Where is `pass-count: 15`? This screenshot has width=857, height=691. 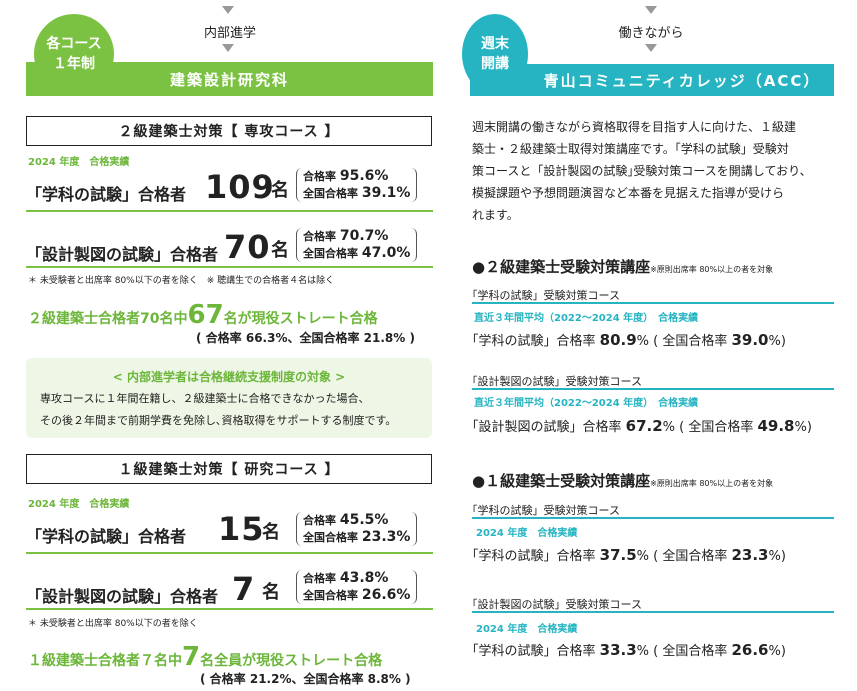
pass-count: 15 is located at coordinates (241, 529).